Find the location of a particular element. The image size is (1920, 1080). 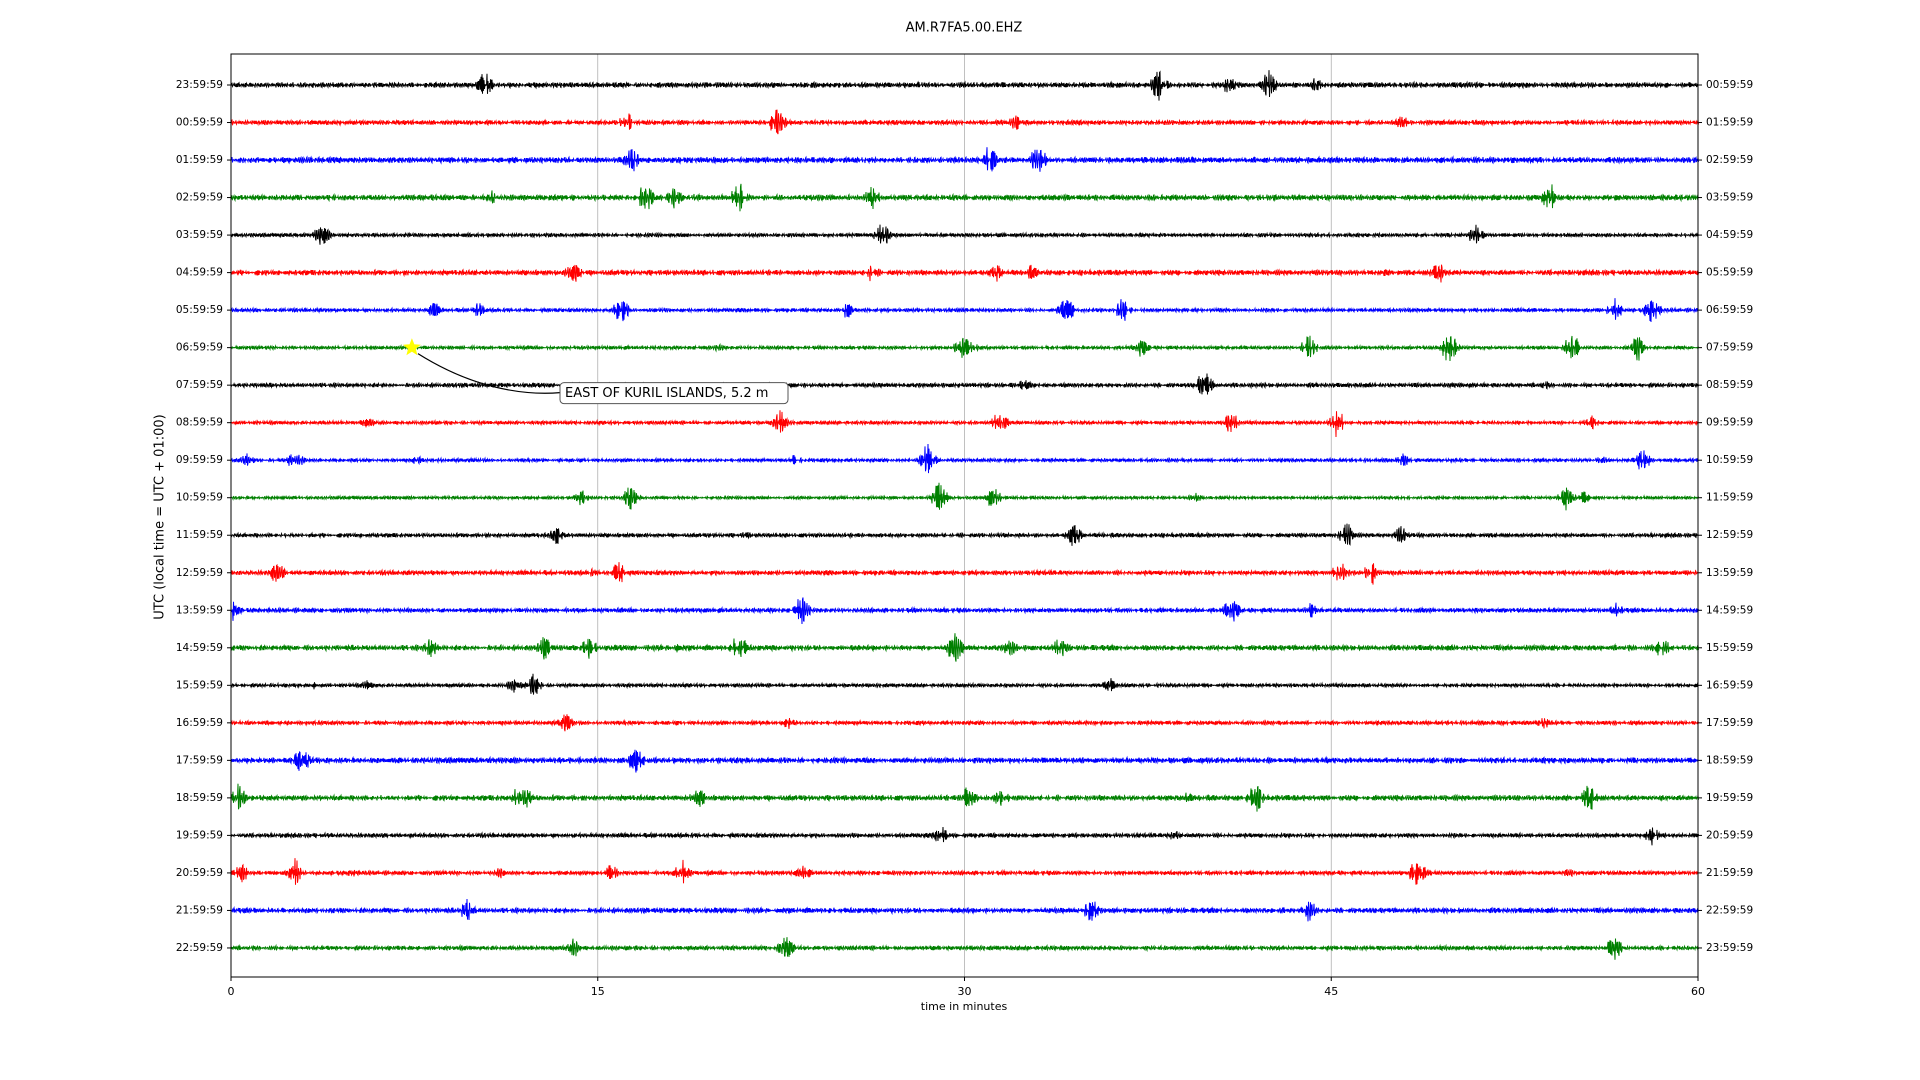

annotation-arrow is located at coordinates (489, 373).